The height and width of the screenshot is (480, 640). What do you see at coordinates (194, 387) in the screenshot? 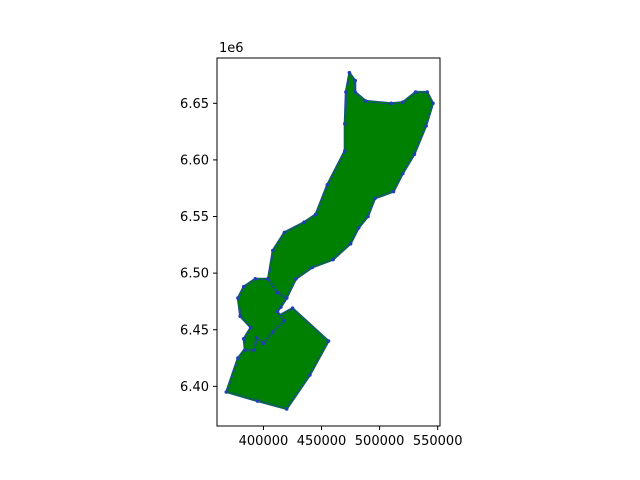
I see `y-tick-label: 6.40` at bounding box center [194, 387].